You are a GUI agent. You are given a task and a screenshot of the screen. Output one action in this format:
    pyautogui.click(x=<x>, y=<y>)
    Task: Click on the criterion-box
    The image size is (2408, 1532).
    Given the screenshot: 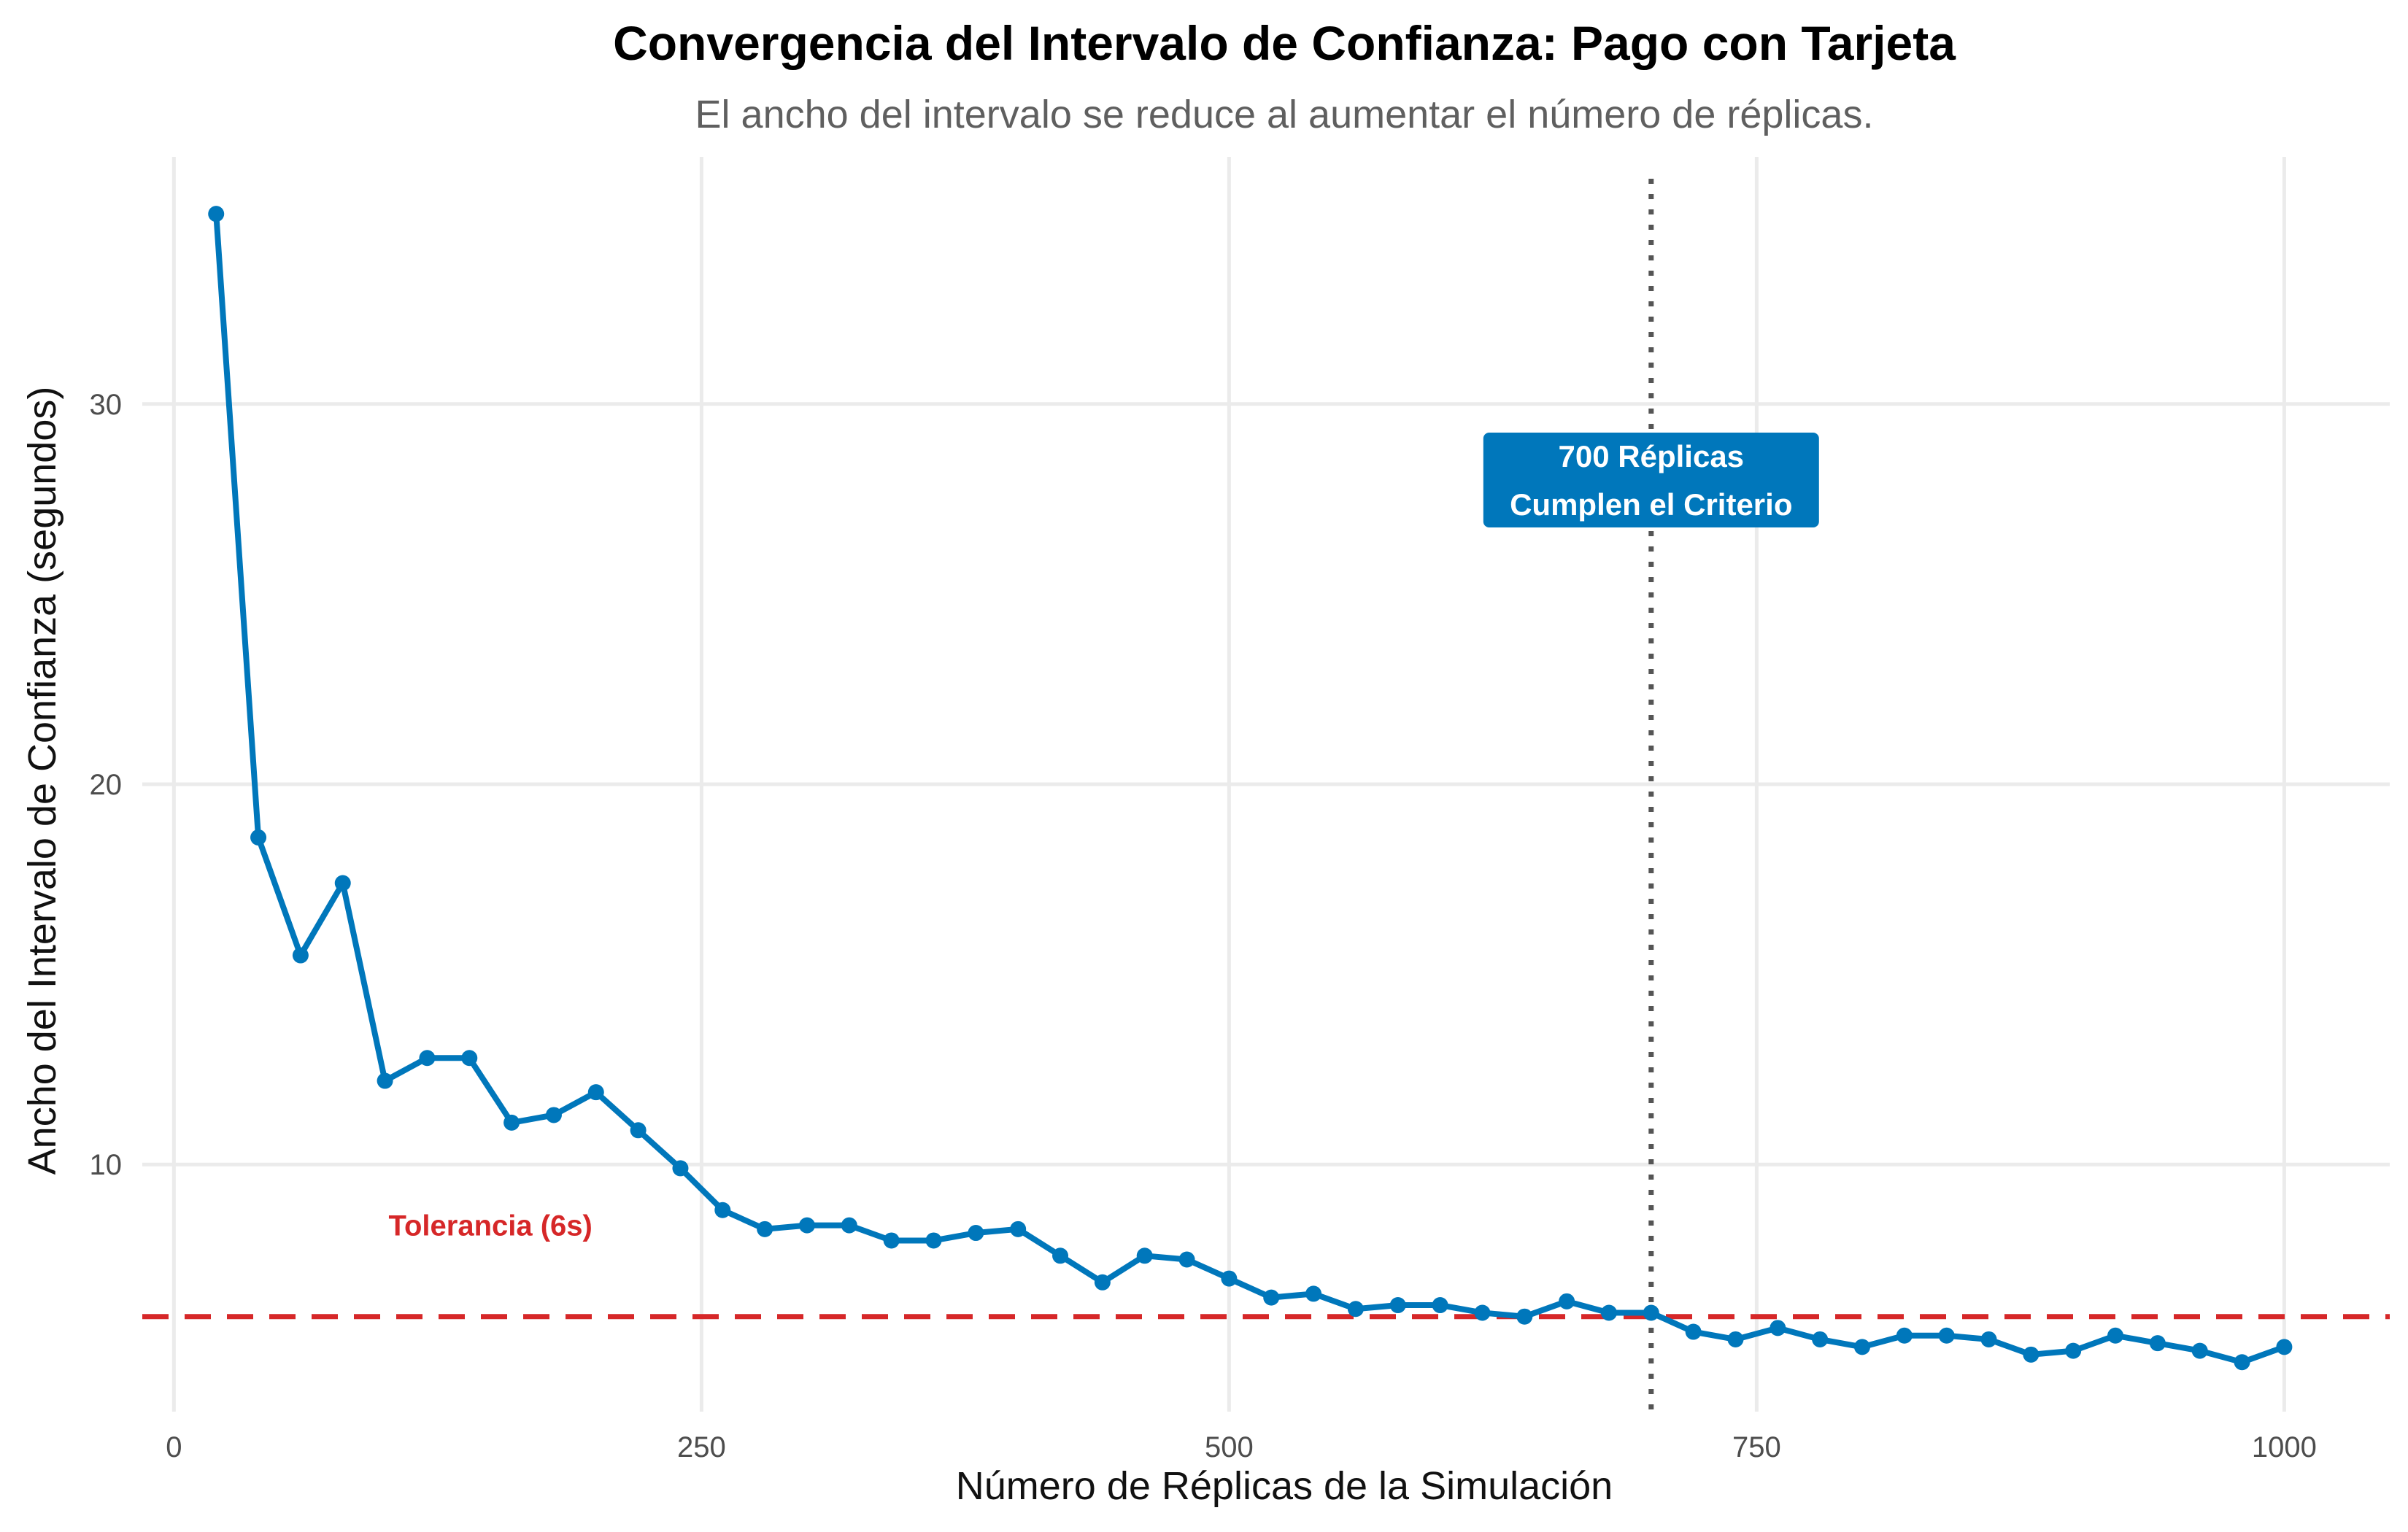 What is the action you would take?
    pyautogui.click(x=1651, y=481)
    